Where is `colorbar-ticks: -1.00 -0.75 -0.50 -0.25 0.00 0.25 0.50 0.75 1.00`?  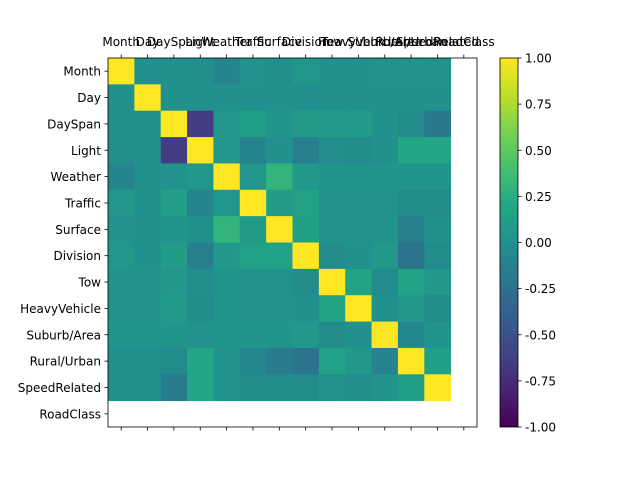
colorbar-ticks: -1.00 -0.75 -0.50 -0.25 0.00 0.25 0.50 0.75 1.00 is located at coordinates (537, 243).